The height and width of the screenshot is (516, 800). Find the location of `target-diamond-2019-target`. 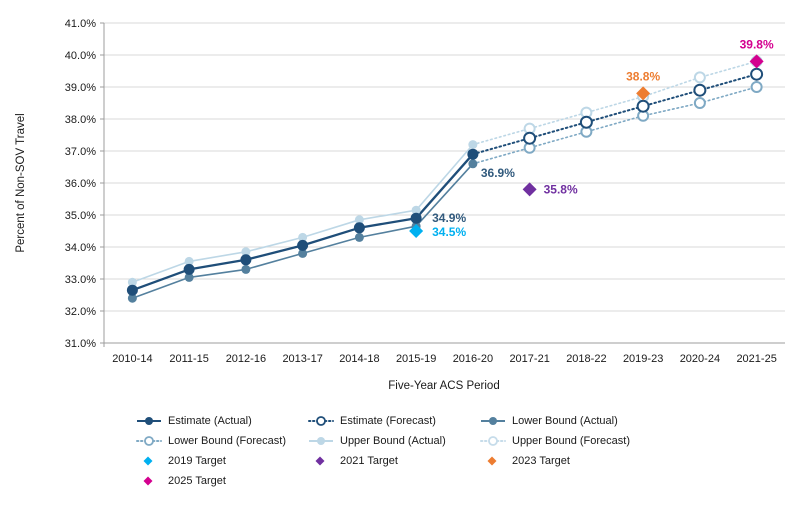

target-diamond-2019-target is located at coordinates (416, 231).